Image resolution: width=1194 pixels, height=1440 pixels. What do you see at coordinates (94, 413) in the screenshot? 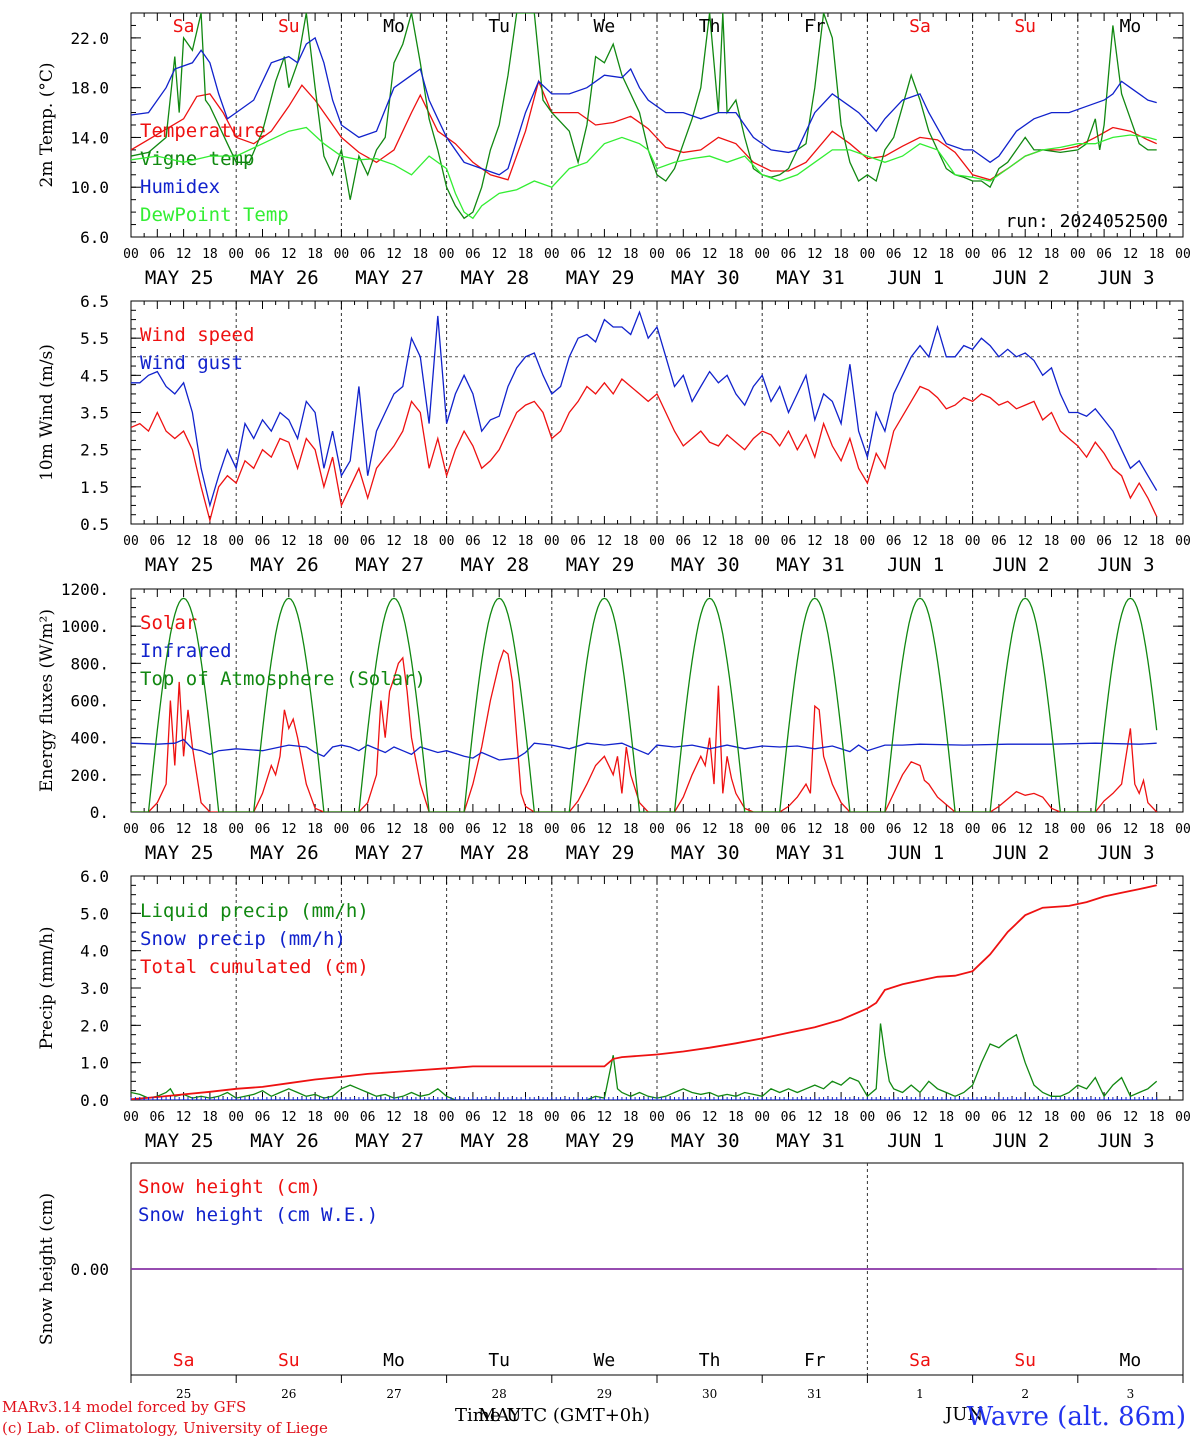
I see `y-tick-label: 3.5` at bounding box center [94, 413].